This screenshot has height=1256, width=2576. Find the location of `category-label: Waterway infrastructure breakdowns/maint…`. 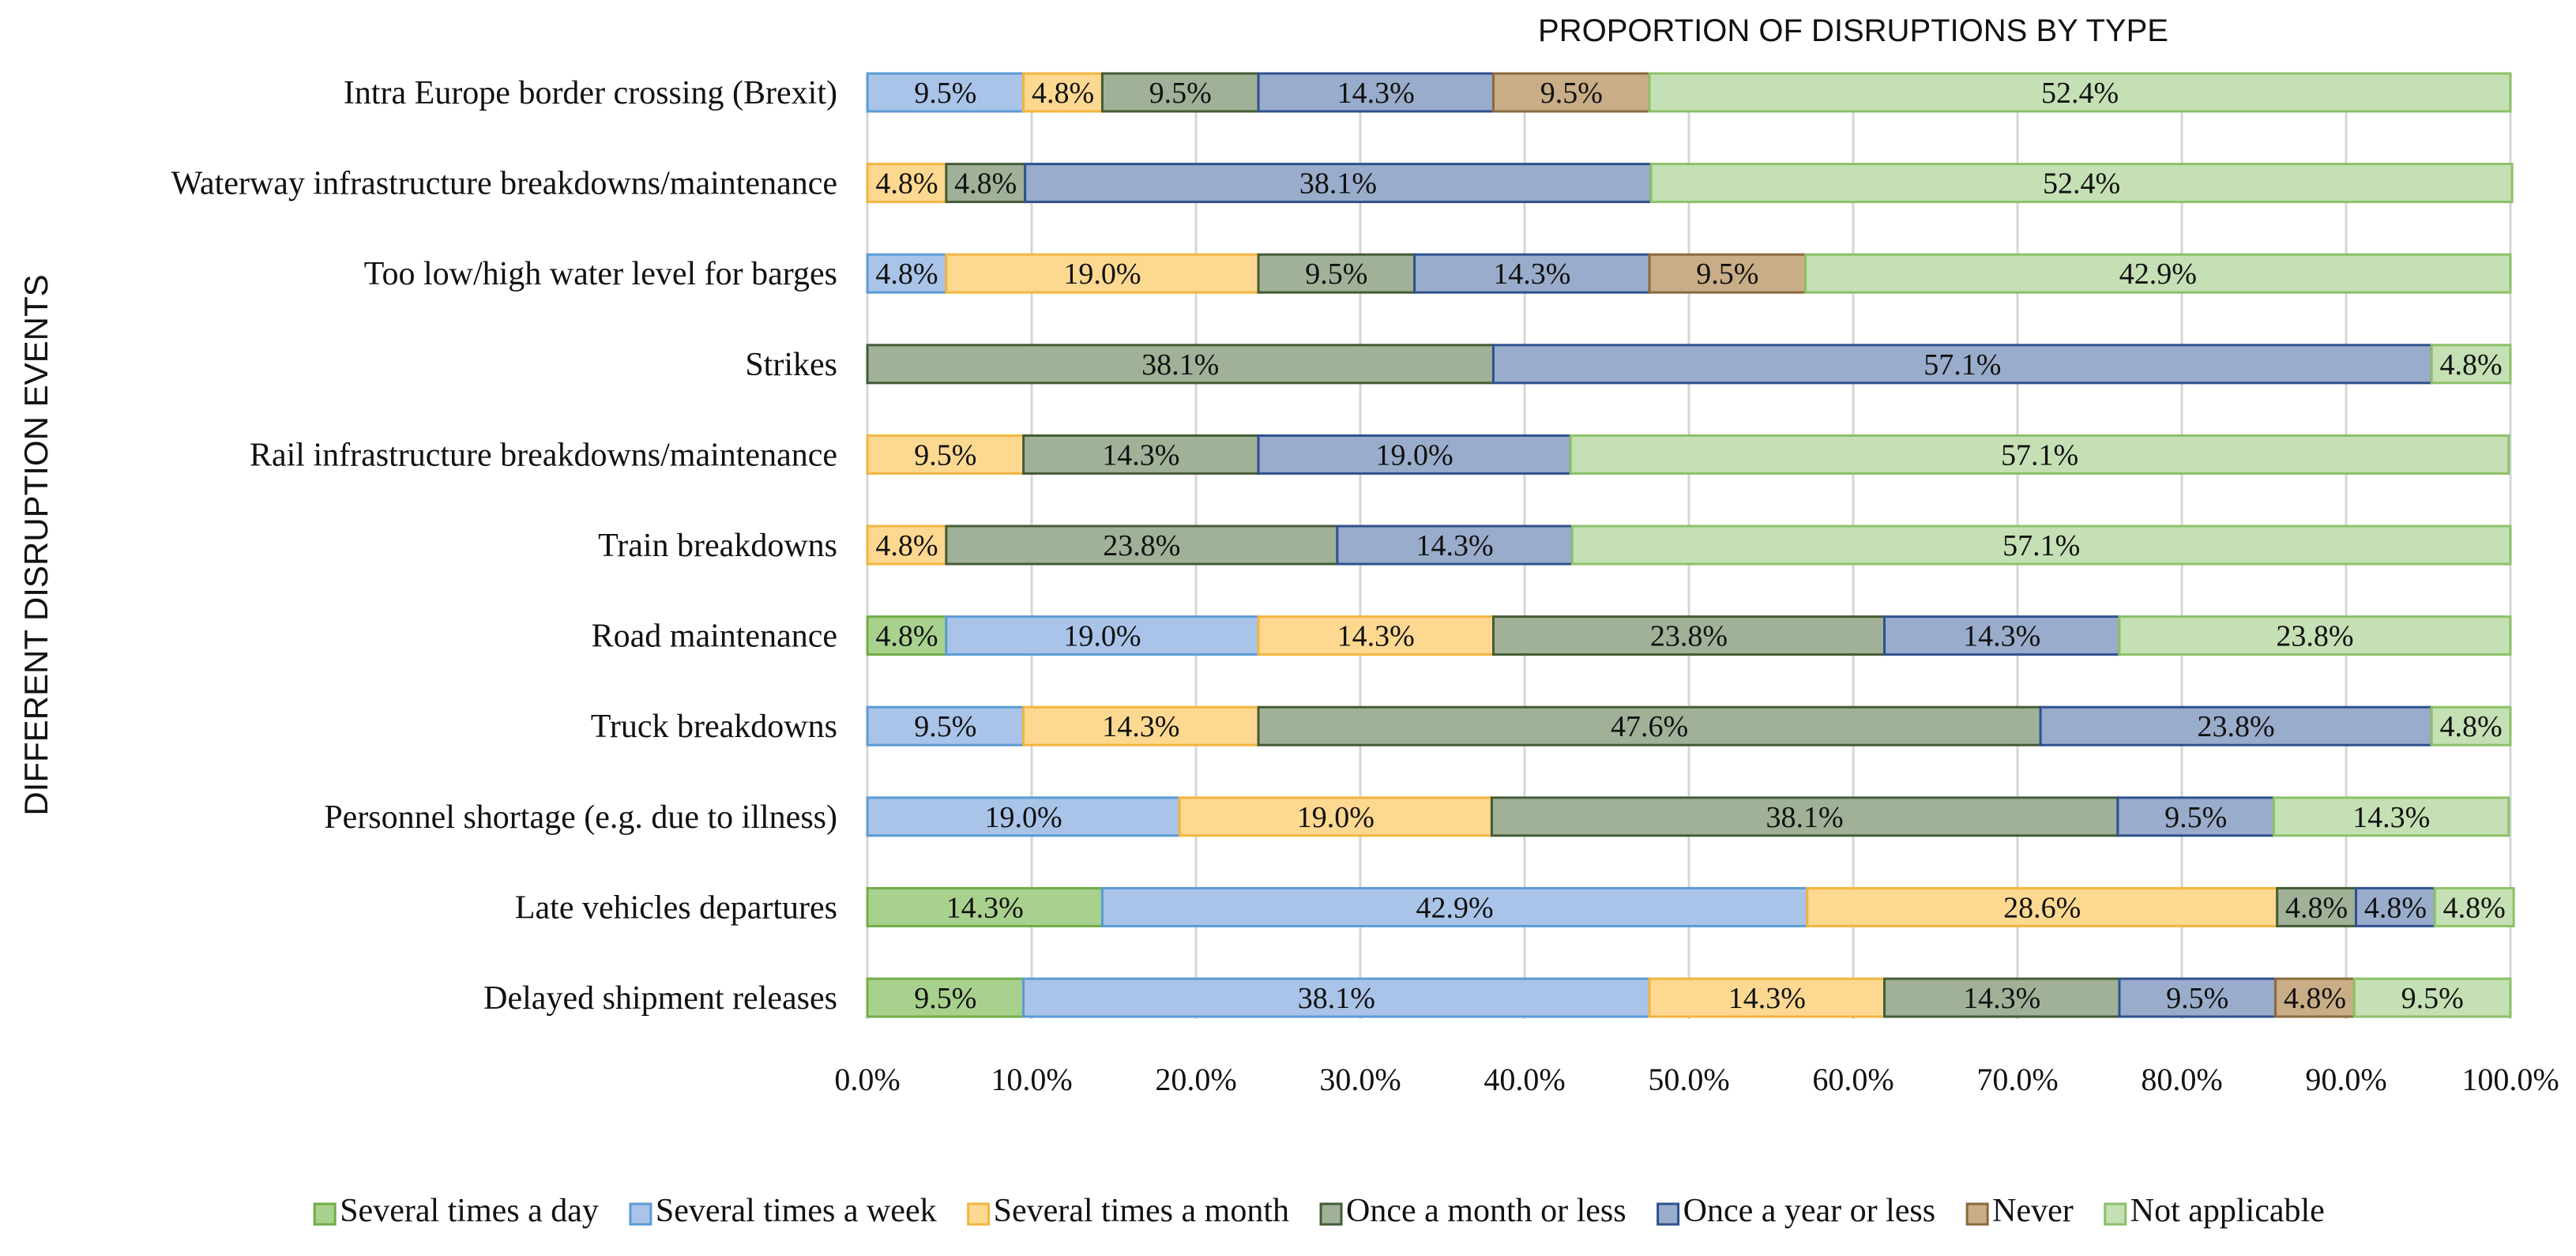

category-label: Waterway infrastructure breakdowns/maint… is located at coordinates (504, 184).